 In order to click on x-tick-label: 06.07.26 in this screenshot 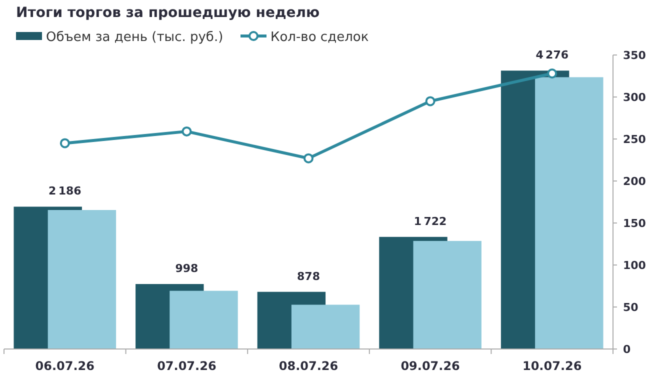, I will do `click(65, 366)`.